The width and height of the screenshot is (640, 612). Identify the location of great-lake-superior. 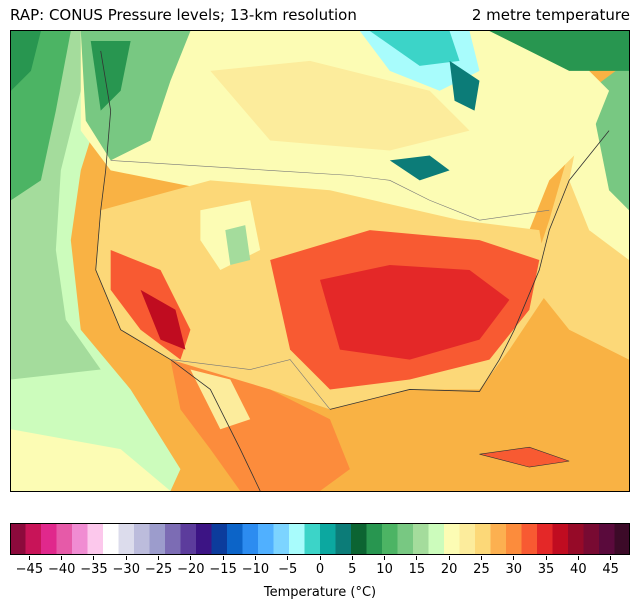
(419, 168).